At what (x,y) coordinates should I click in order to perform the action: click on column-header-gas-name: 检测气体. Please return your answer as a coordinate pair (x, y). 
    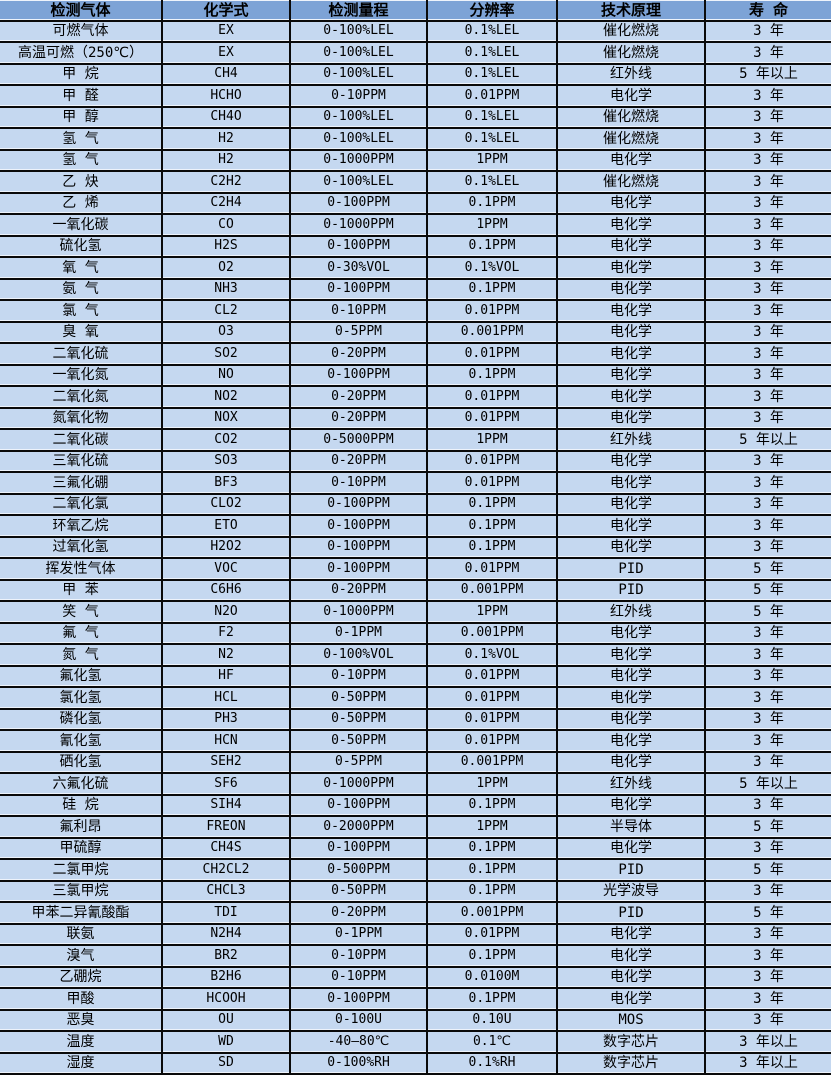
    Looking at the image, I should click on (81, 11).